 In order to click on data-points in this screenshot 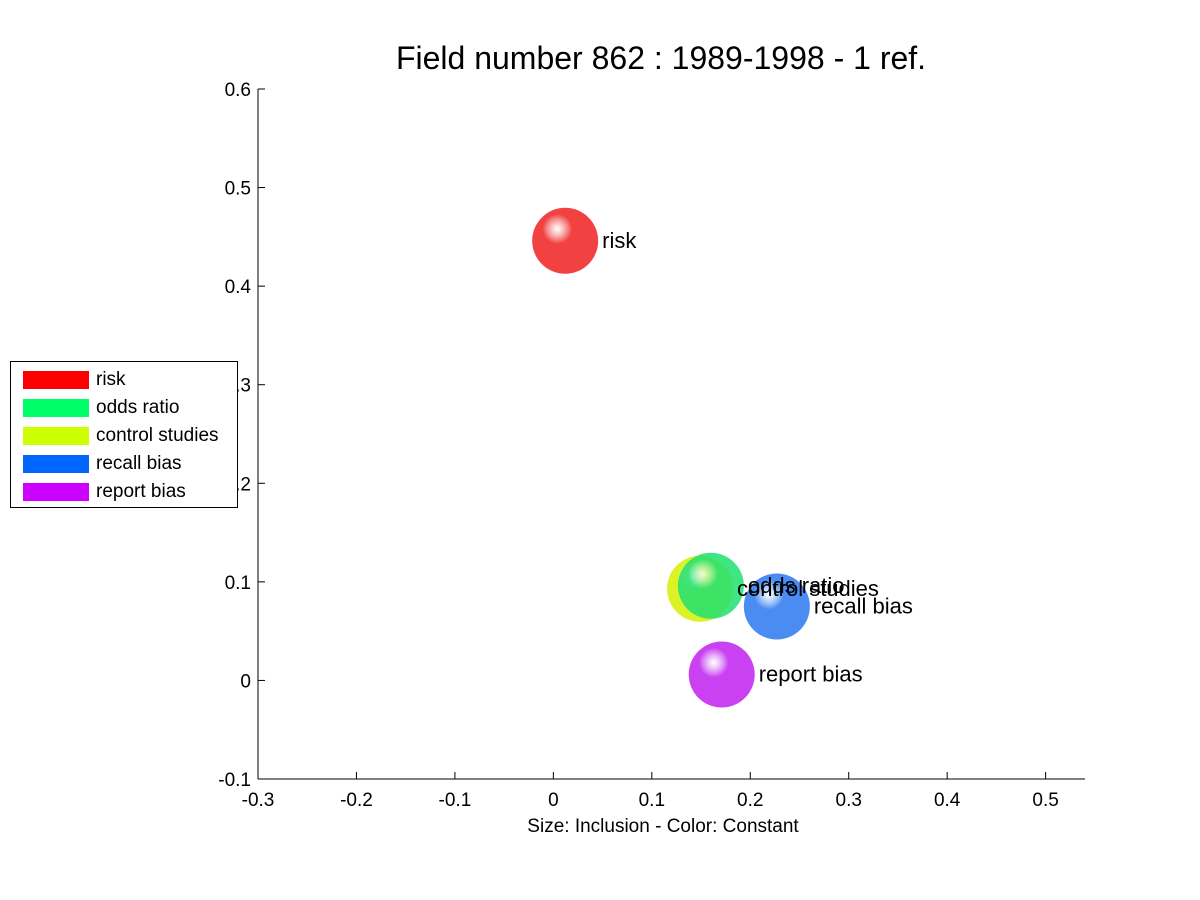, I will do `click(671, 457)`.